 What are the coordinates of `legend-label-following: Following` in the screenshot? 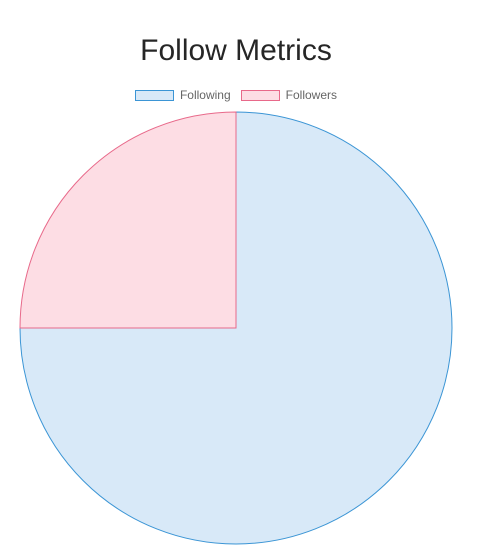 It's located at (205, 95).